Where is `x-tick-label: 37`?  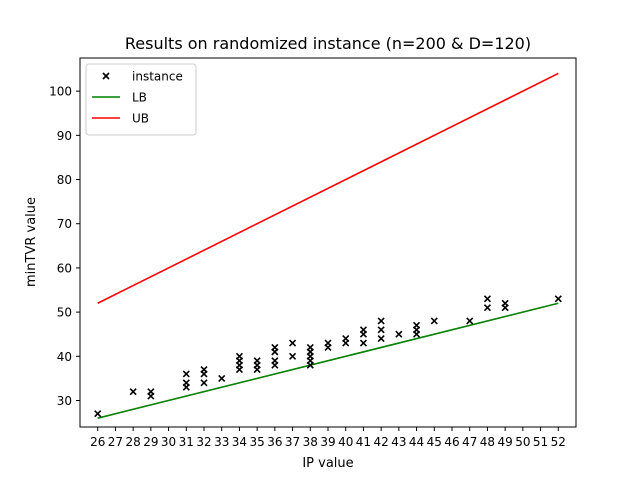 x-tick-label: 37 is located at coordinates (292, 442).